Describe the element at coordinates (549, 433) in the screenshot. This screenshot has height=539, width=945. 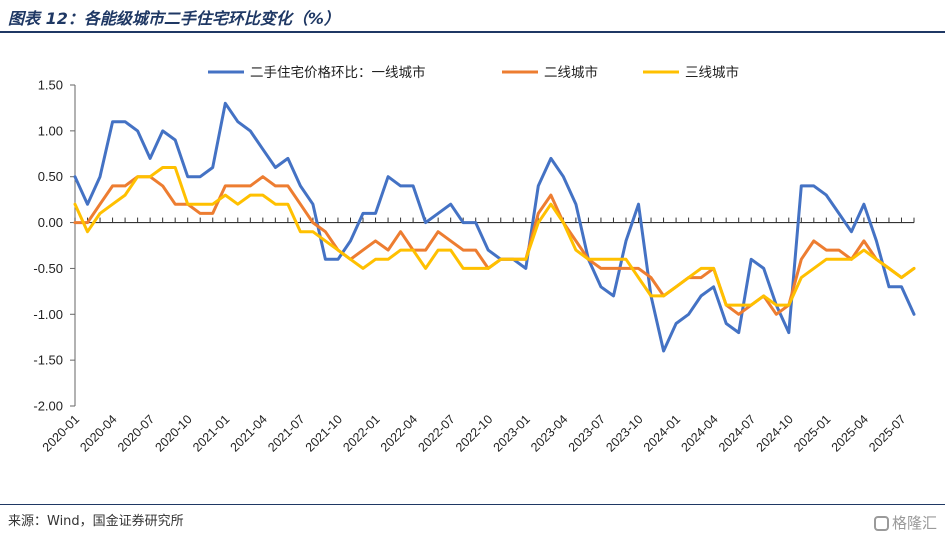
I see `x-tick-label: 2023-04` at that location.